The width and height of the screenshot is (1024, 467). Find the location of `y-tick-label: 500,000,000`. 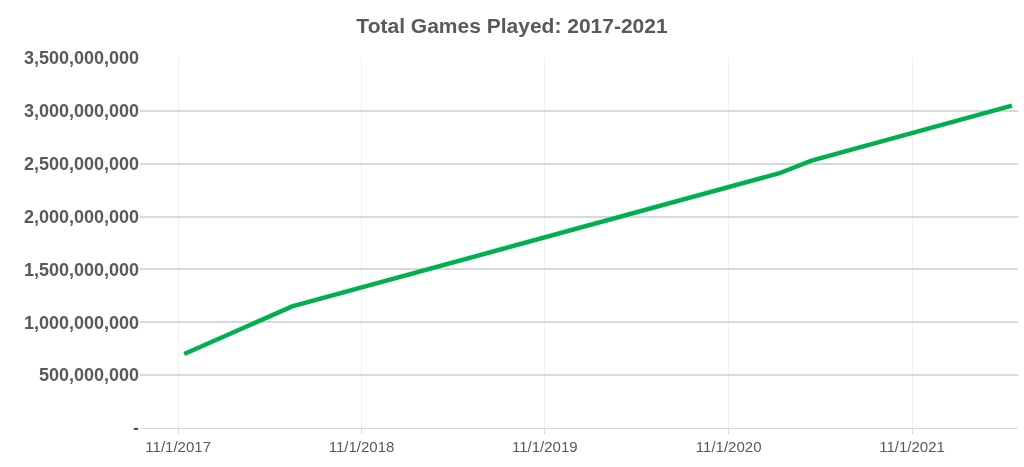

y-tick-label: 500,000,000 is located at coordinates (88, 375).